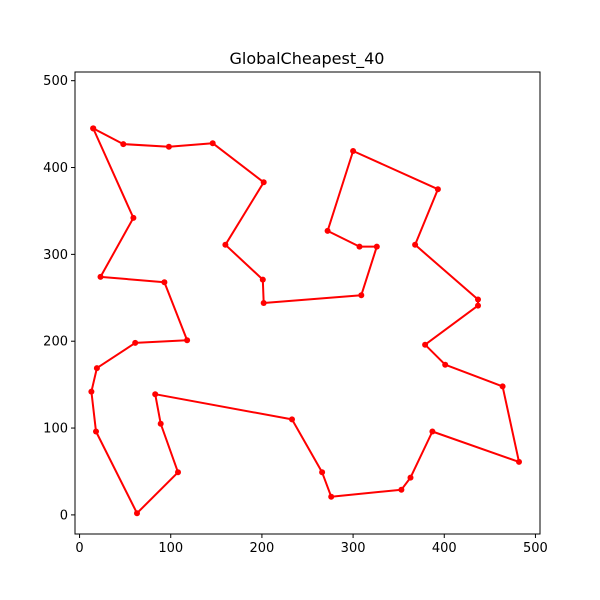 The height and width of the screenshot is (600, 600). What do you see at coordinates (55, 342) in the screenshot?
I see `y-tick-label: 200` at bounding box center [55, 342].